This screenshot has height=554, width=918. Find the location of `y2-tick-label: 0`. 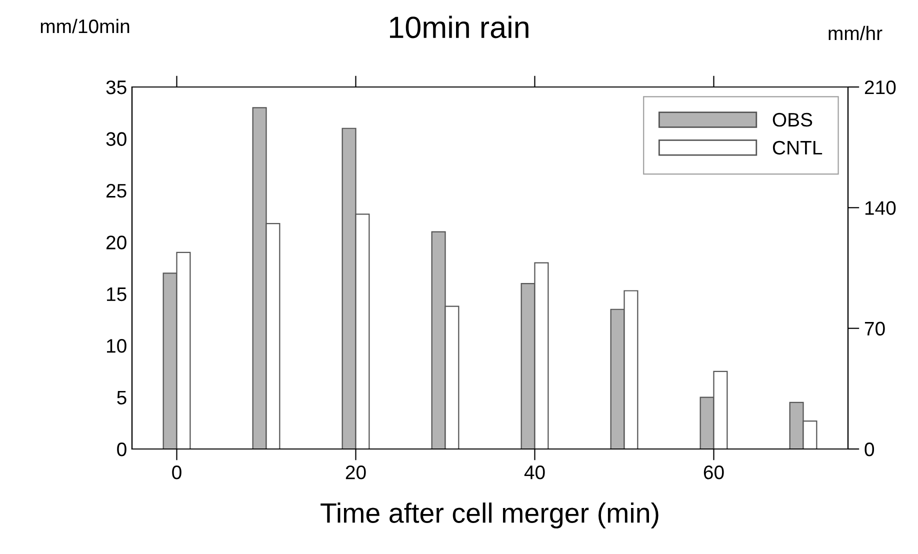

y2-tick-label: 0 is located at coordinates (869, 449).